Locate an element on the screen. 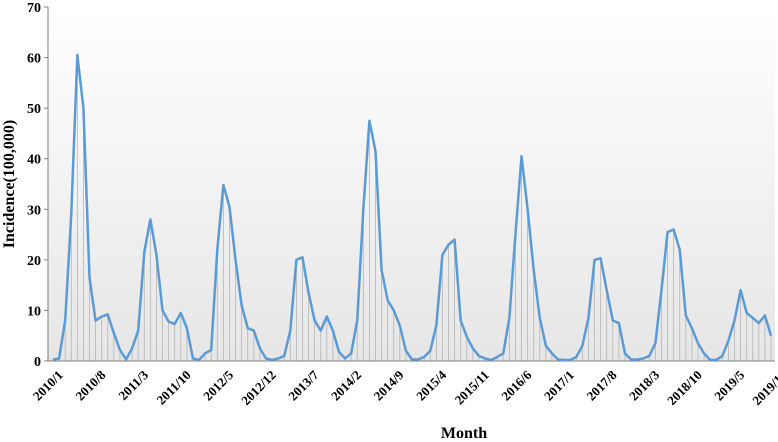  y-tick-label: 60 is located at coordinates (34, 59).